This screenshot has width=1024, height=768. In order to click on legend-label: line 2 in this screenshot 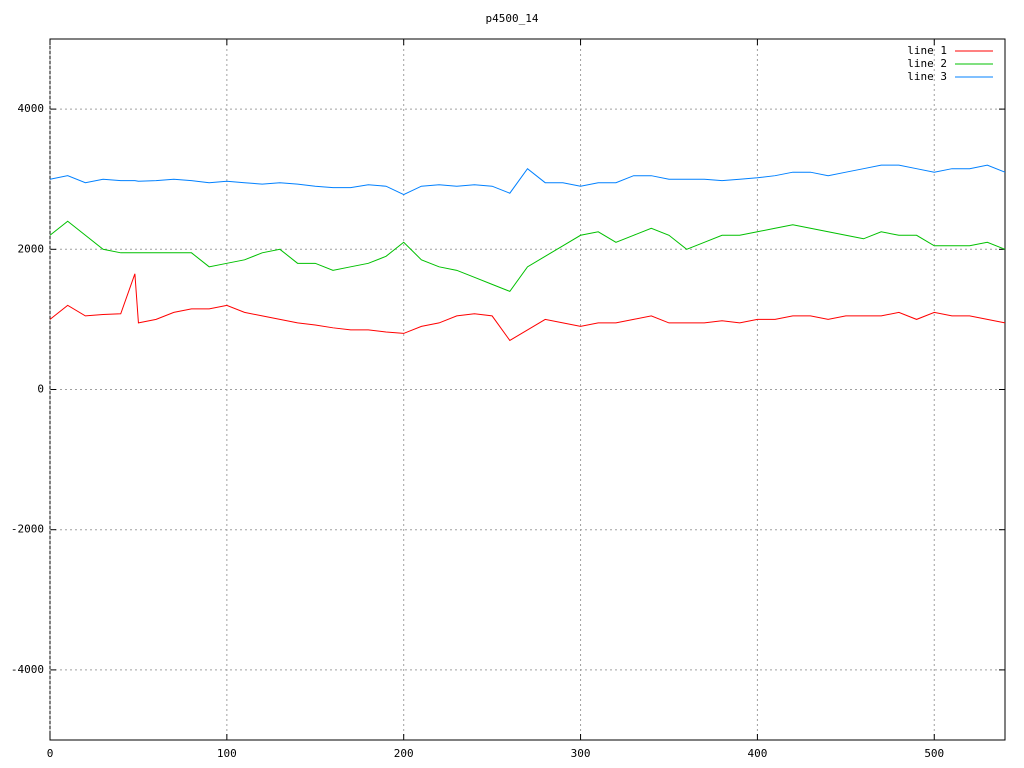, I will do `click(927, 63)`.